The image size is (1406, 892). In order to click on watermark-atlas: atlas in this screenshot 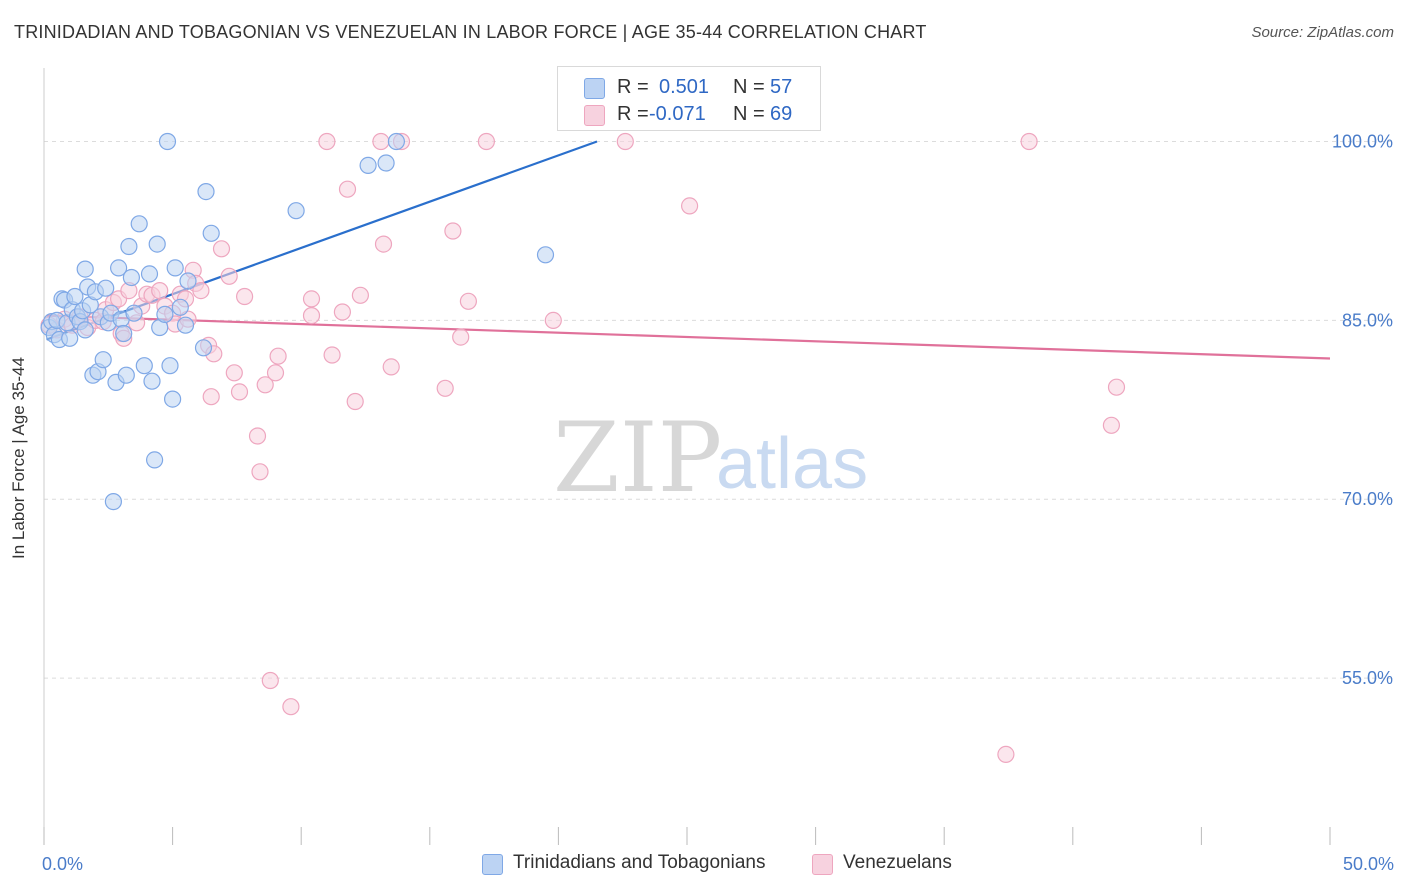, I will do `click(792, 464)`.